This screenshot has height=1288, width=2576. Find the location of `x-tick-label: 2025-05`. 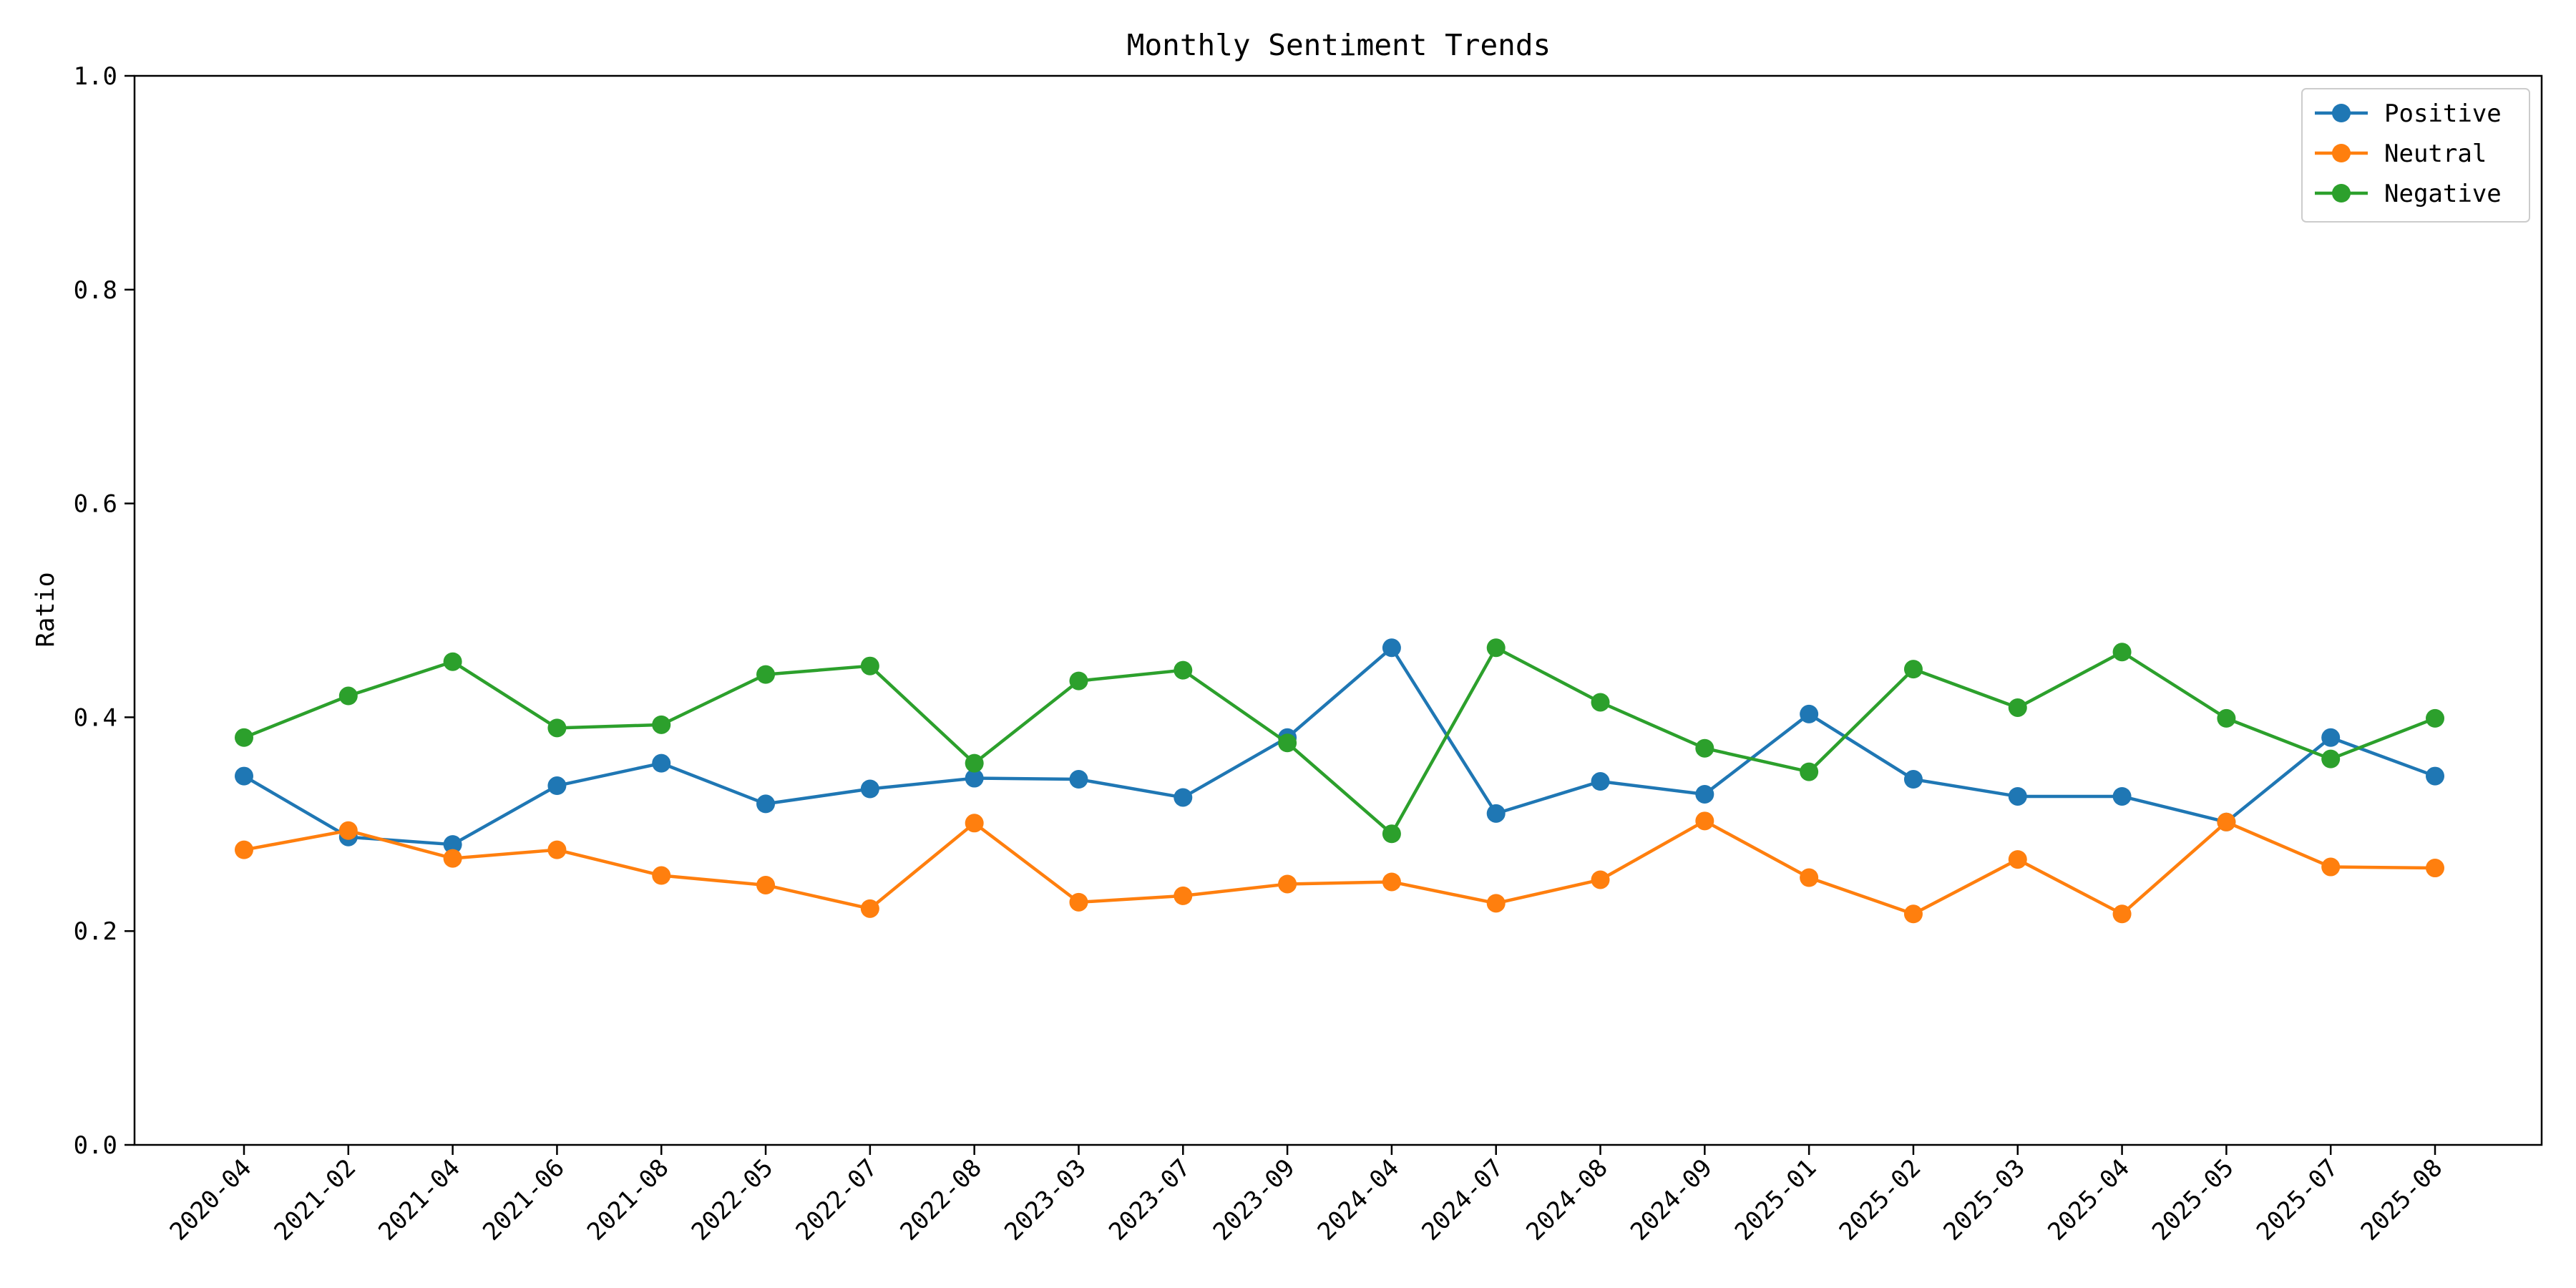

x-tick-label: 2025-05 is located at coordinates (2193, 1199).